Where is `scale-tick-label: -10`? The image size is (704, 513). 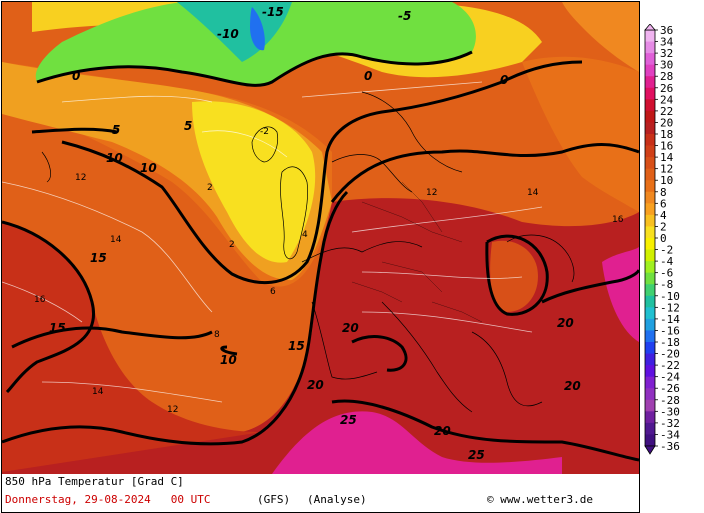
scale-tick-label: -10 is located at coordinates (670, 296).